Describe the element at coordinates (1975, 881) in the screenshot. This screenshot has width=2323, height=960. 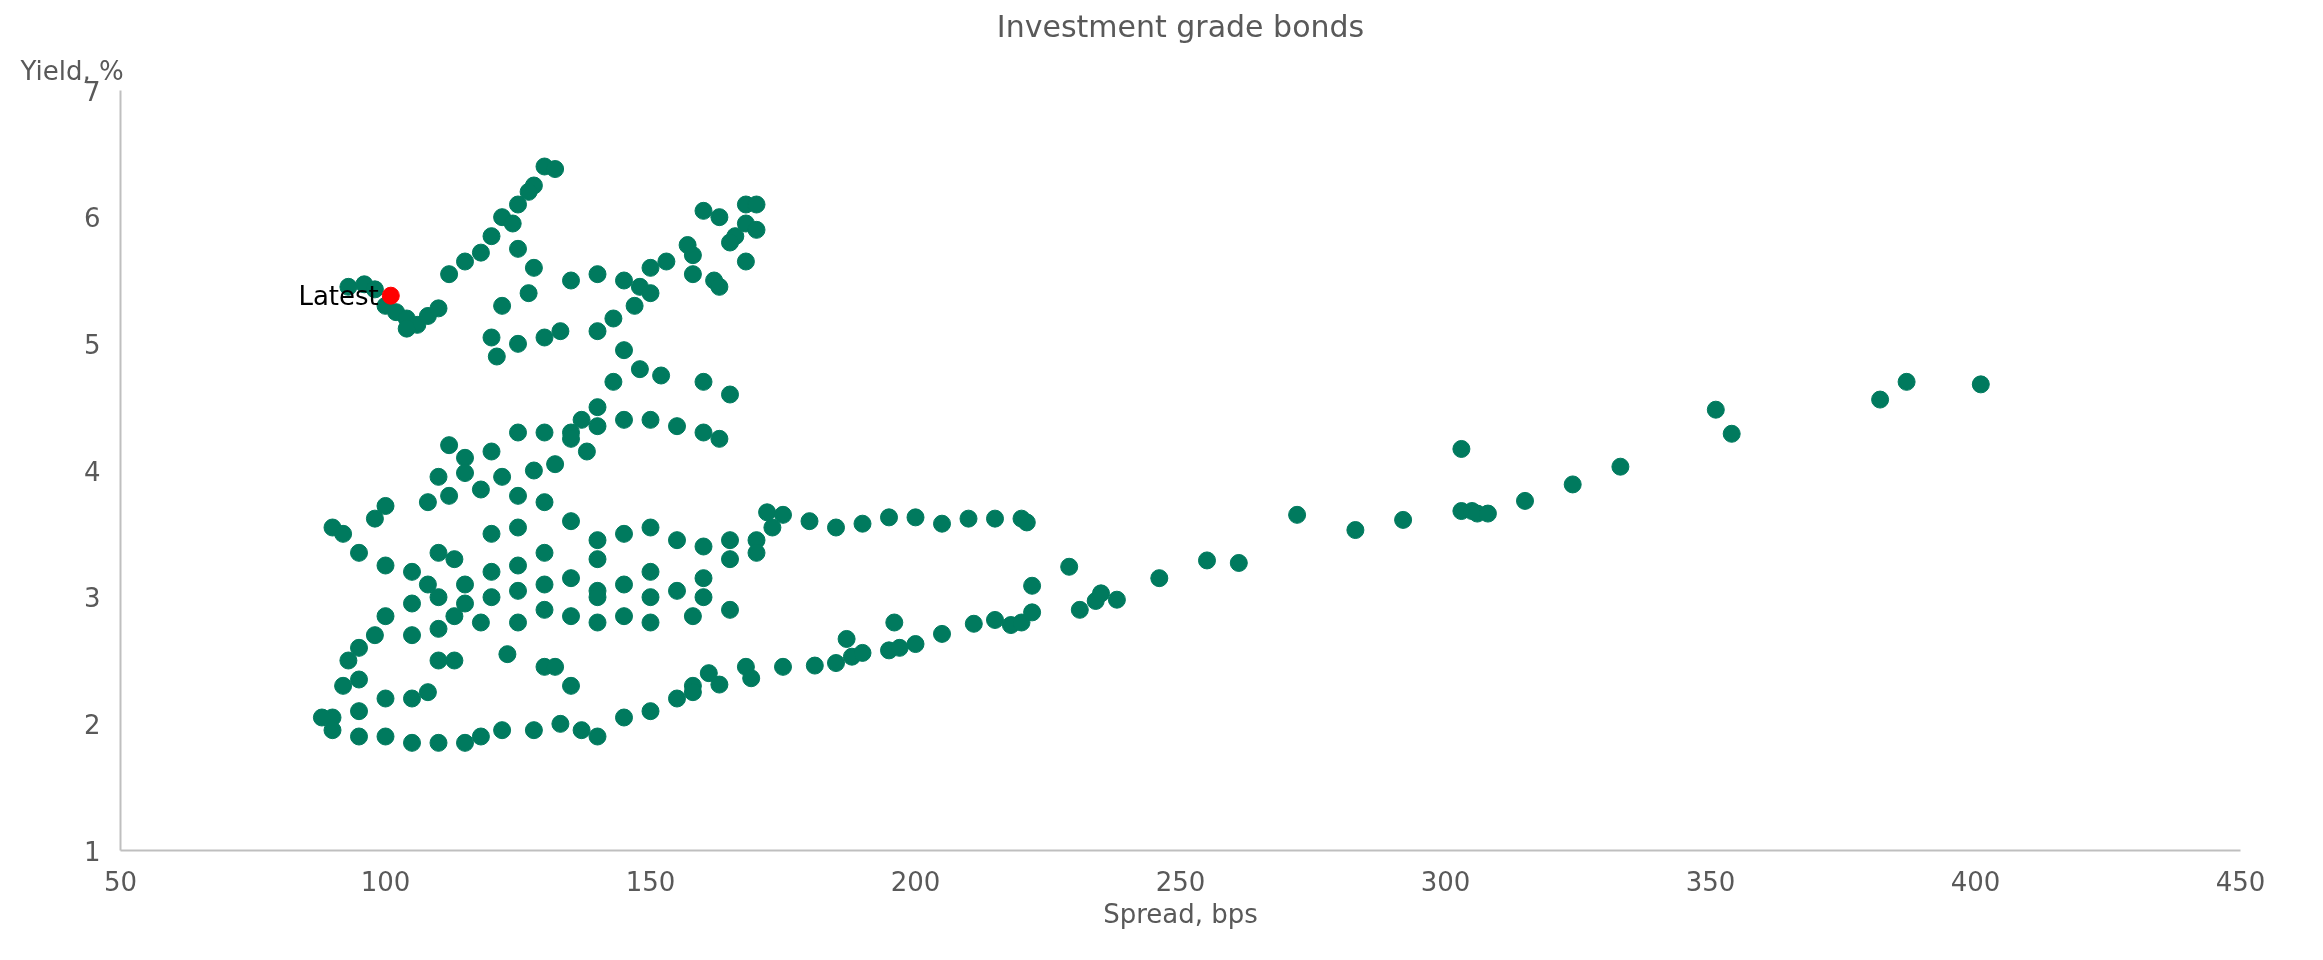
I see `x-tick-label: 400` at that location.